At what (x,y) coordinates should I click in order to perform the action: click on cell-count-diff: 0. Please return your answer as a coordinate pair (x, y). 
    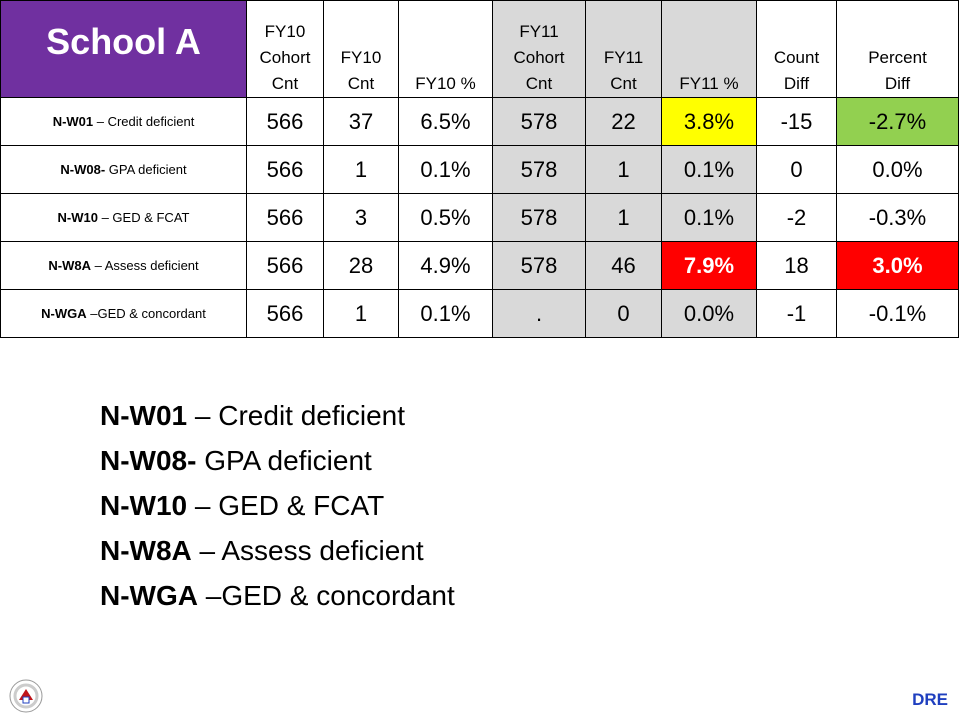
    Looking at the image, I should click on (796, 169).